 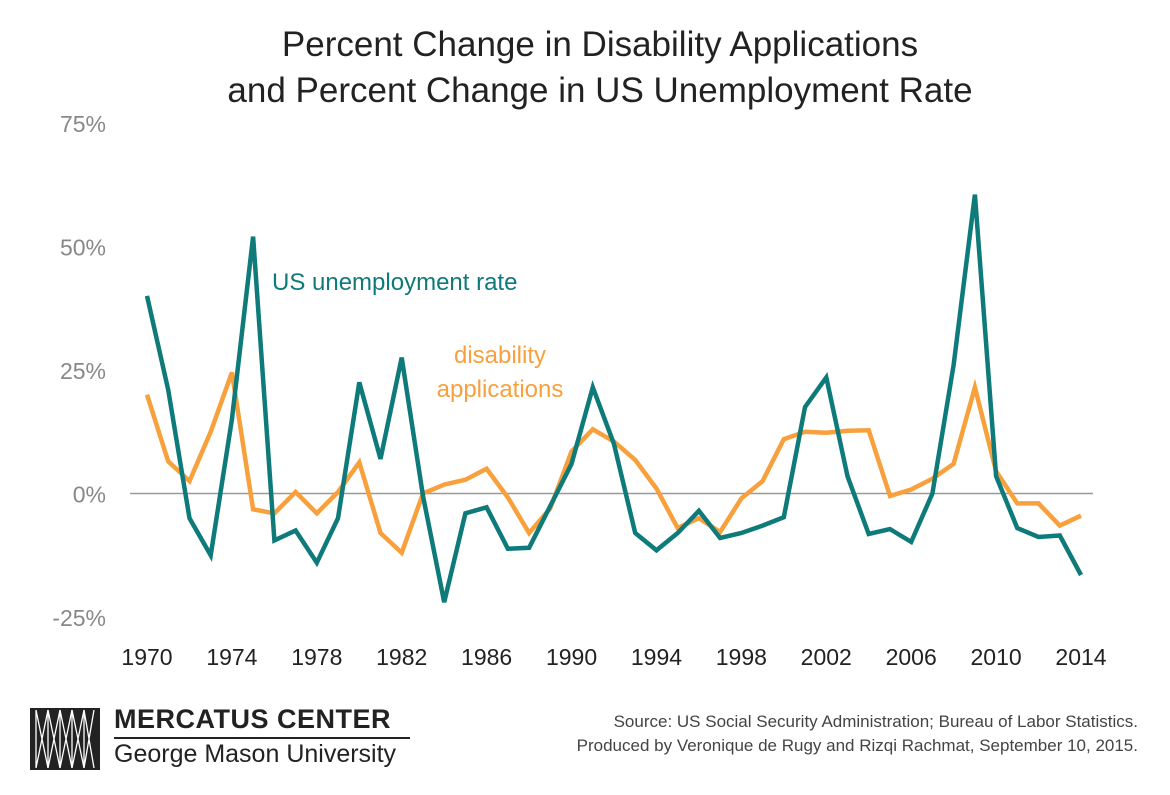 I want to click on x-tick-label: 1990, so click(x=571, y=657).